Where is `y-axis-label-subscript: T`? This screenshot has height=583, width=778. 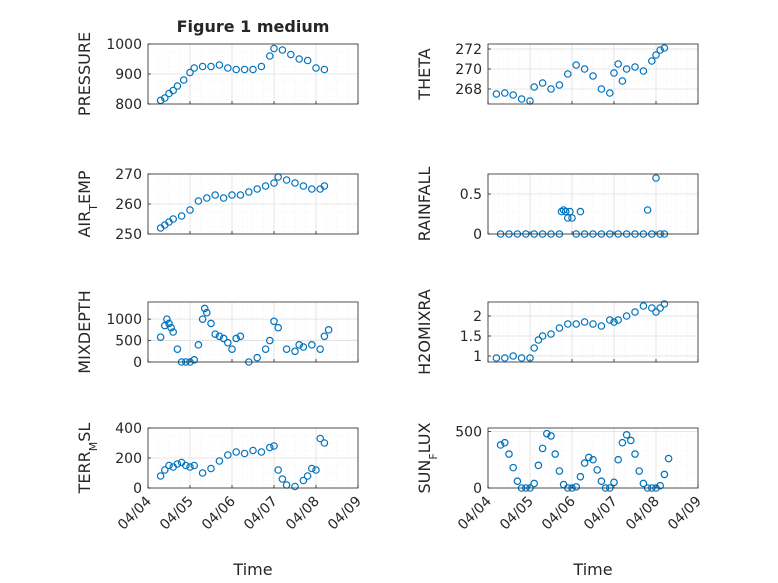 y-axis-label-subscript: T is located at coordinates (93, 208).